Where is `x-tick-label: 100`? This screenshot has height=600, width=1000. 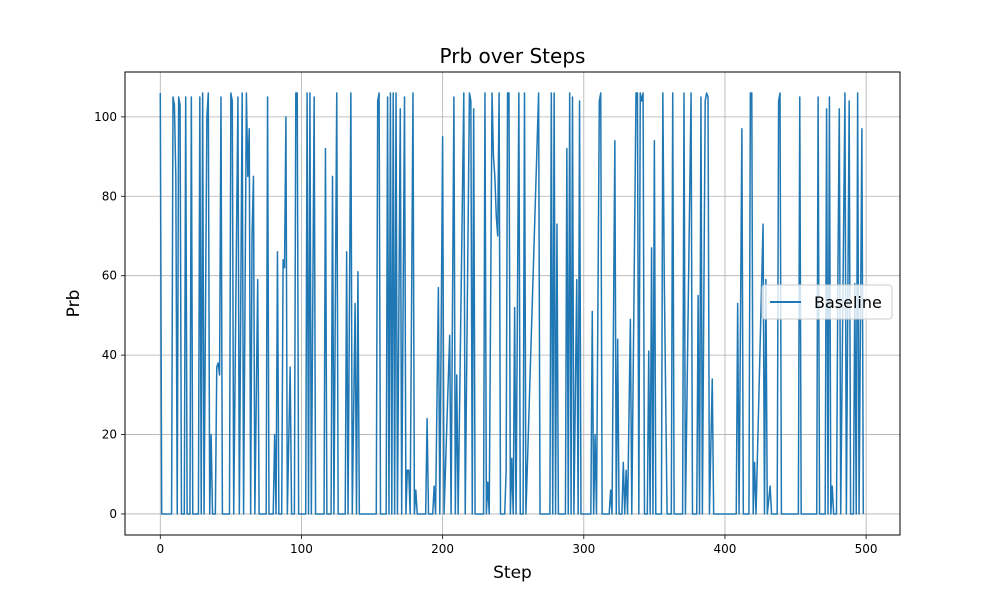
x-tick-label: 100 is located at coordinates (301, 549).